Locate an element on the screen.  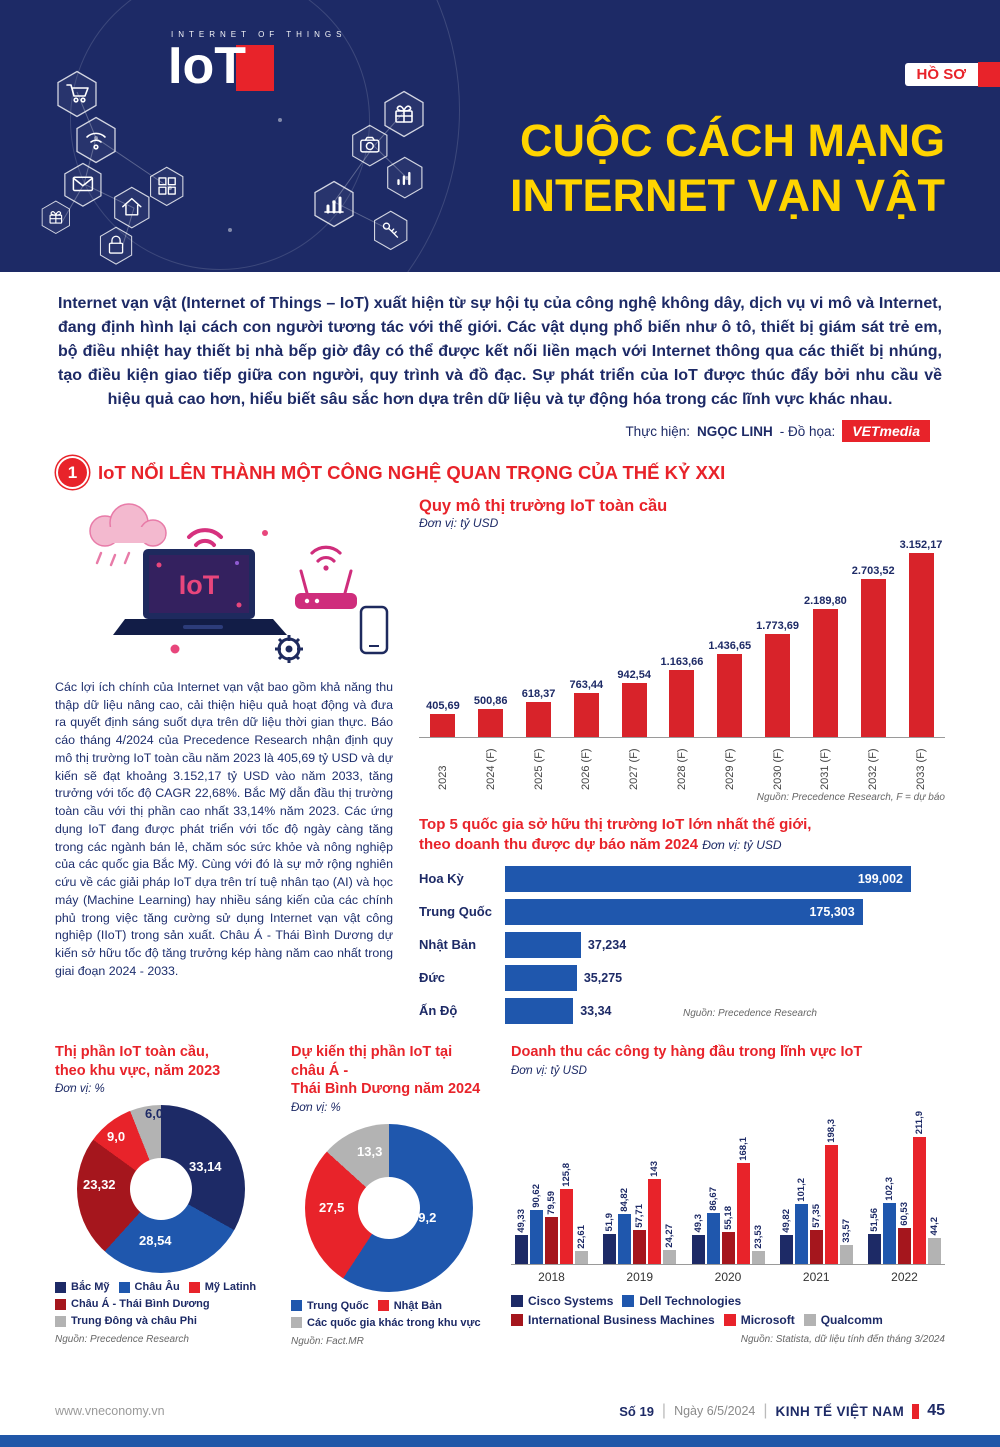
chart-source: Nguồn: Precedence Research is located at coordinates (750, 1013).